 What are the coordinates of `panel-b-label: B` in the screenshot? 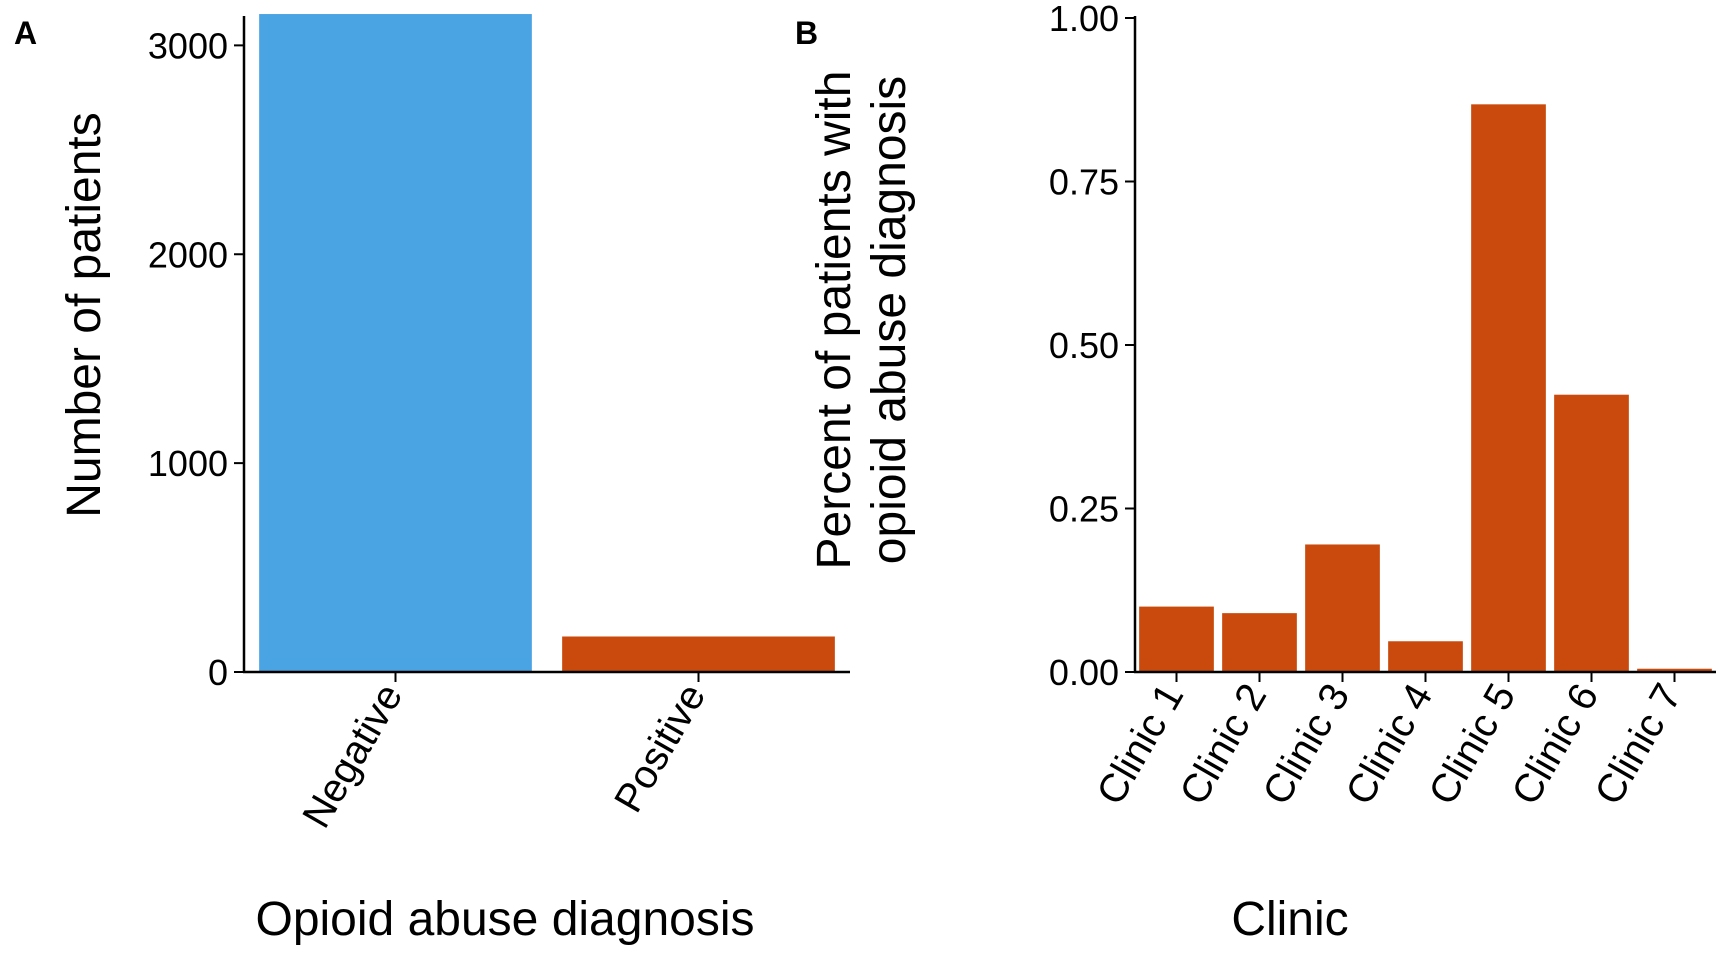 It's located at (806, 33).